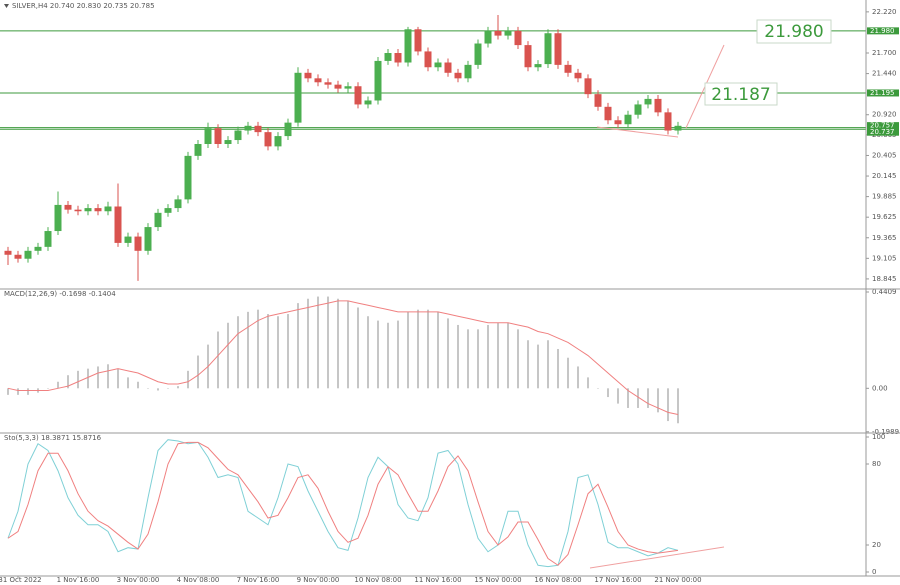  I want to click on y-tick-label: 19.365, so click(884, 238).